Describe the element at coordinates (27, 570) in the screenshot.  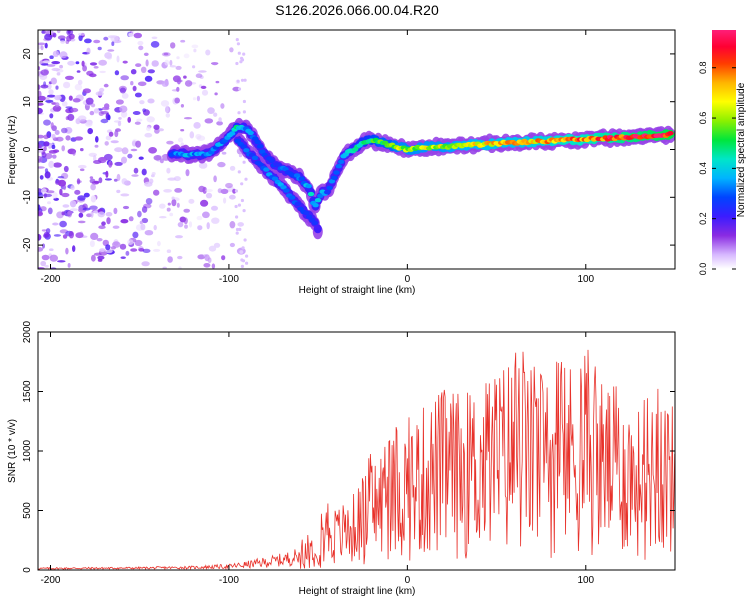
I see `y-tick-label: 0` at that location.